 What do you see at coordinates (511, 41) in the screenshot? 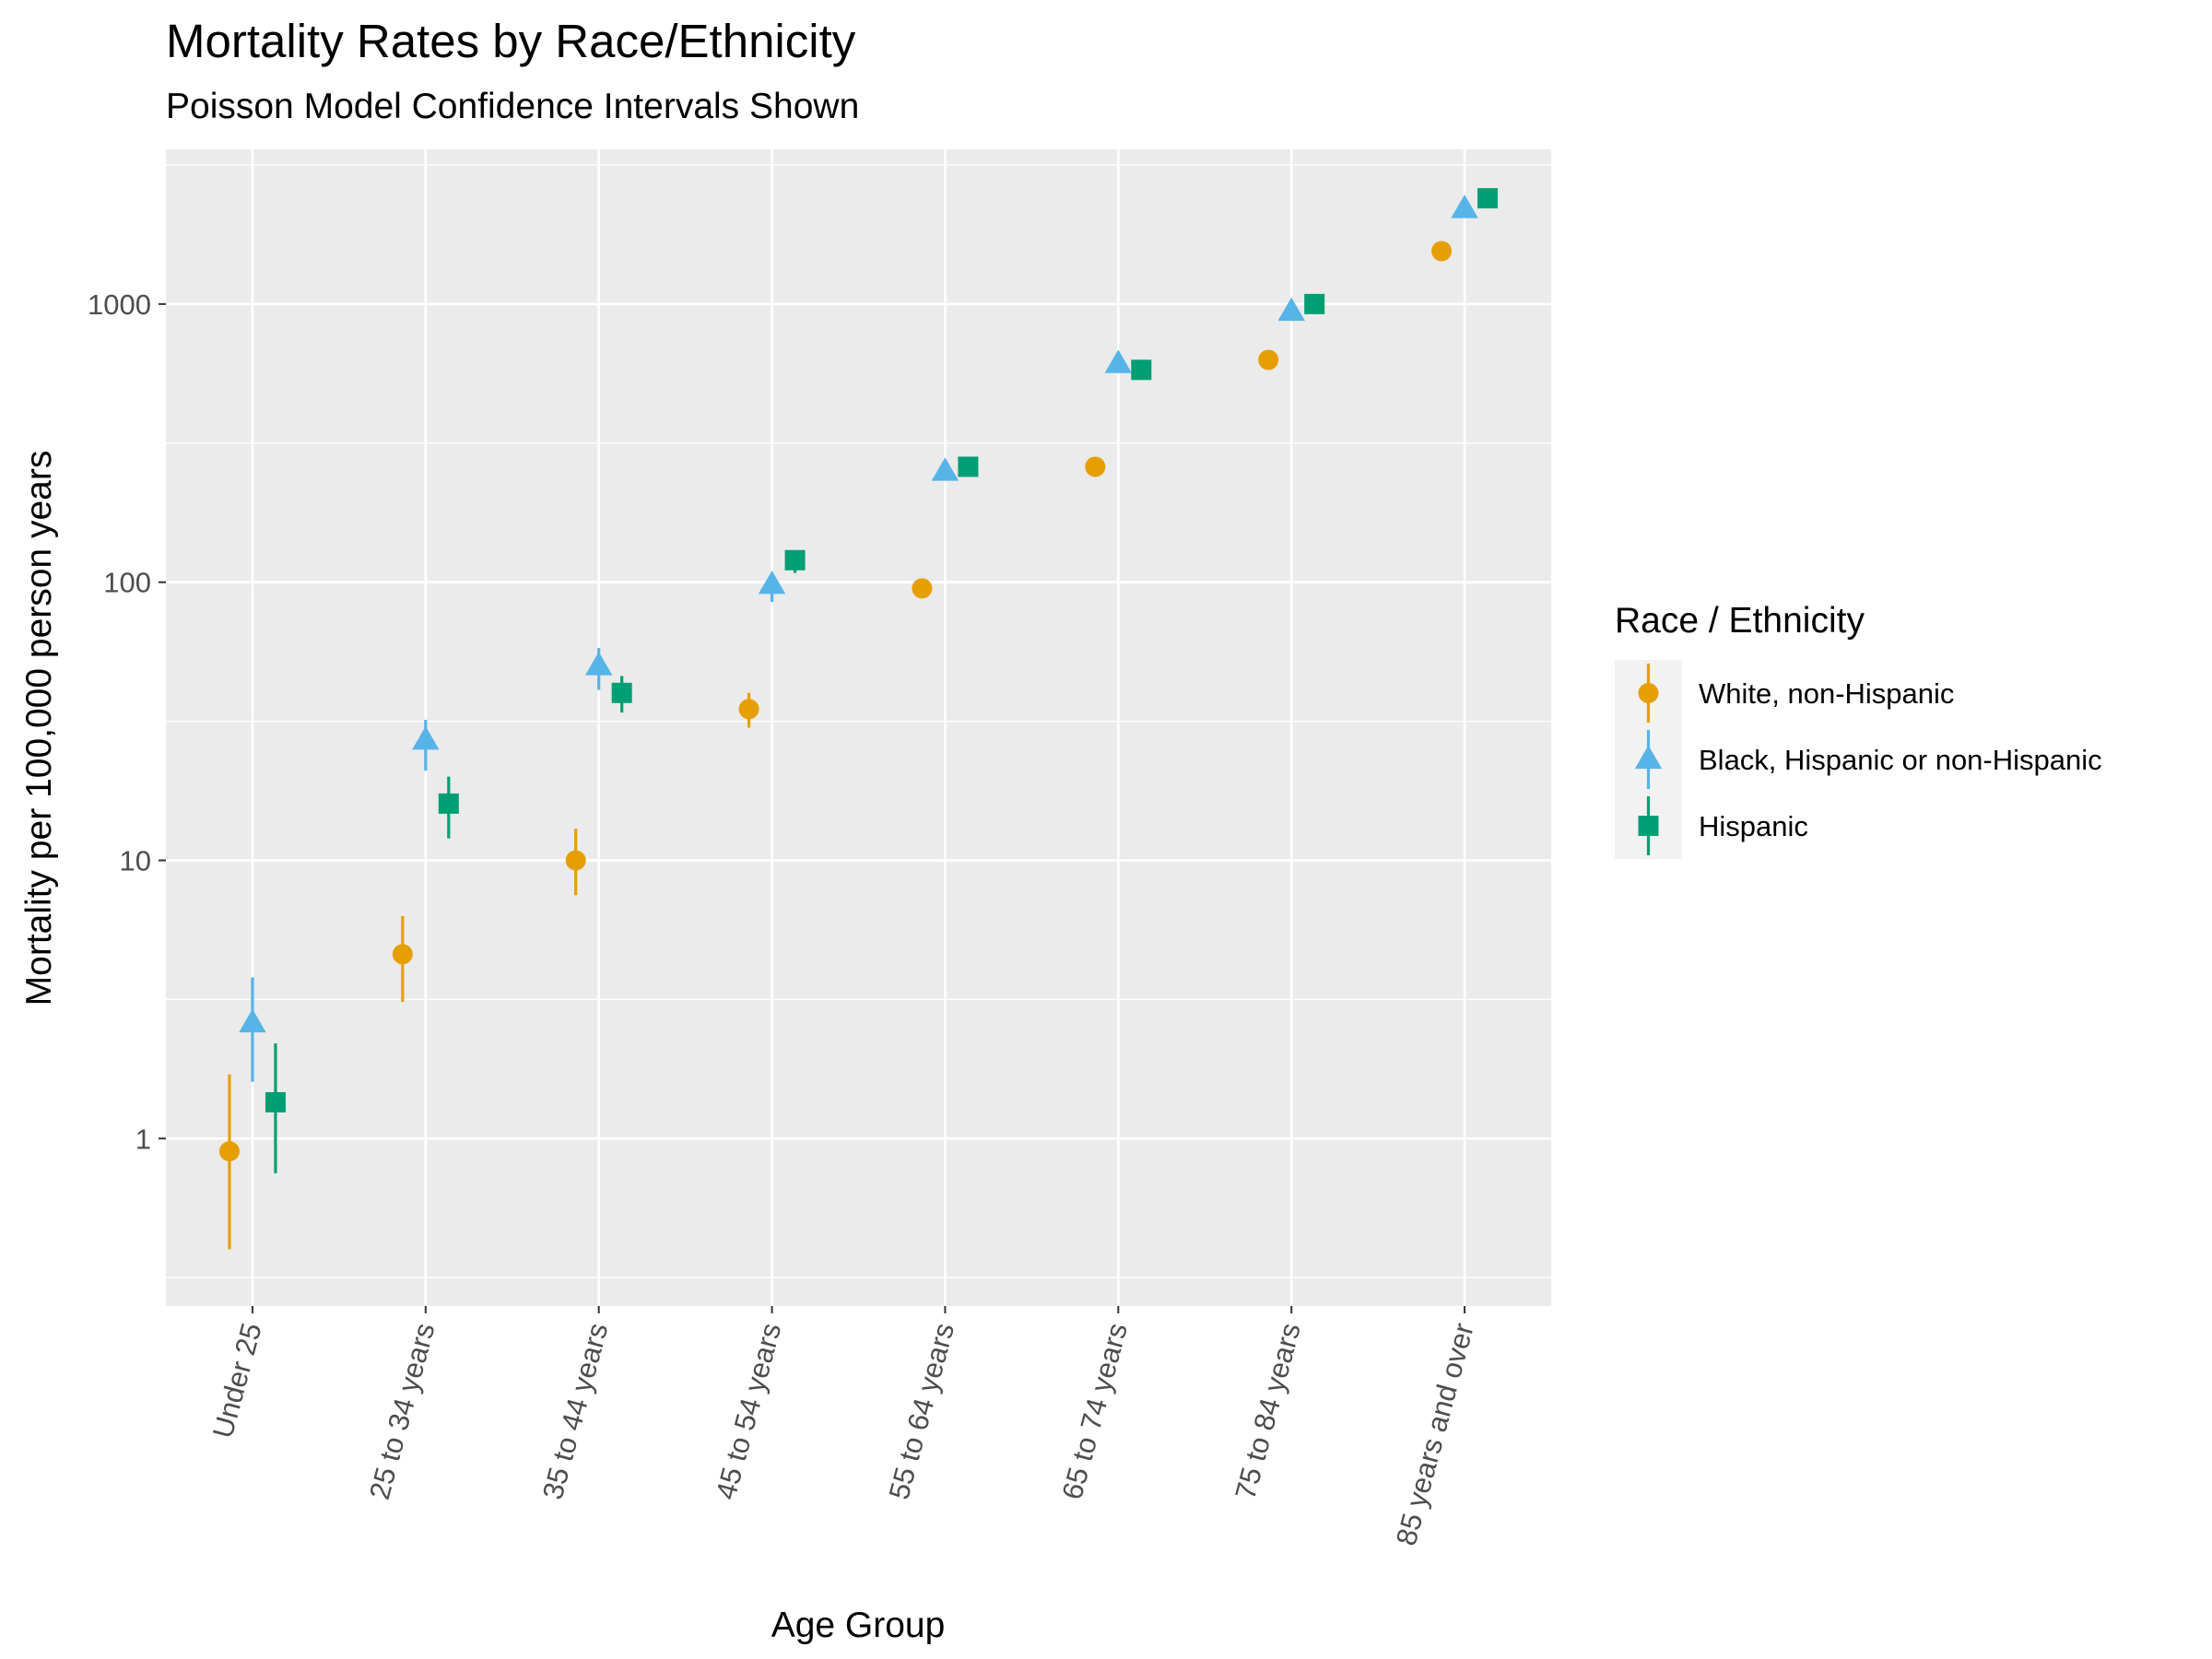
I see `chart-title: Mortality Rates by Race/Ethnicity` at bounding box center [511, 41].